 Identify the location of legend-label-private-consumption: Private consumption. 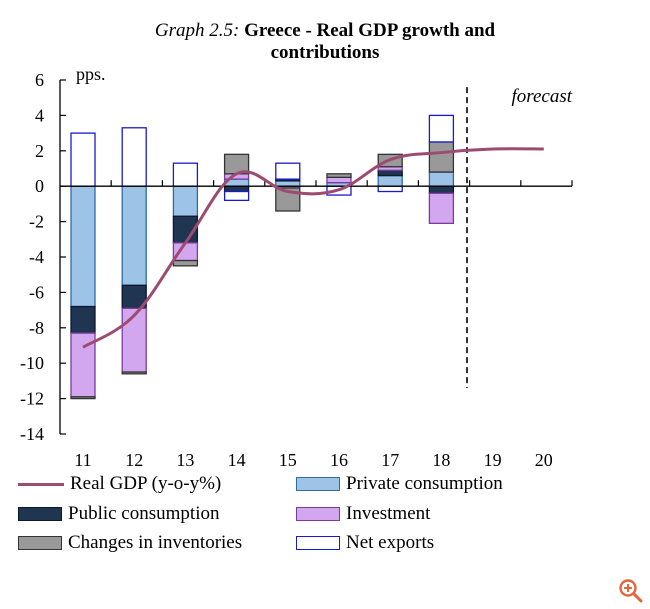
(424, 483).